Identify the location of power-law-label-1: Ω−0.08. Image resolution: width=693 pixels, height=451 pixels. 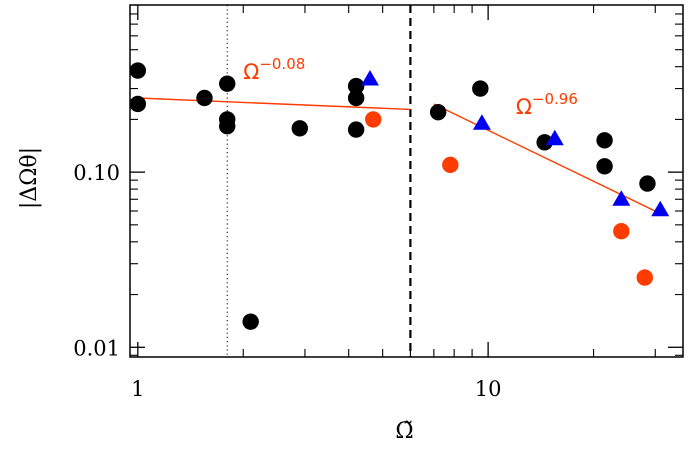
(274, 69).